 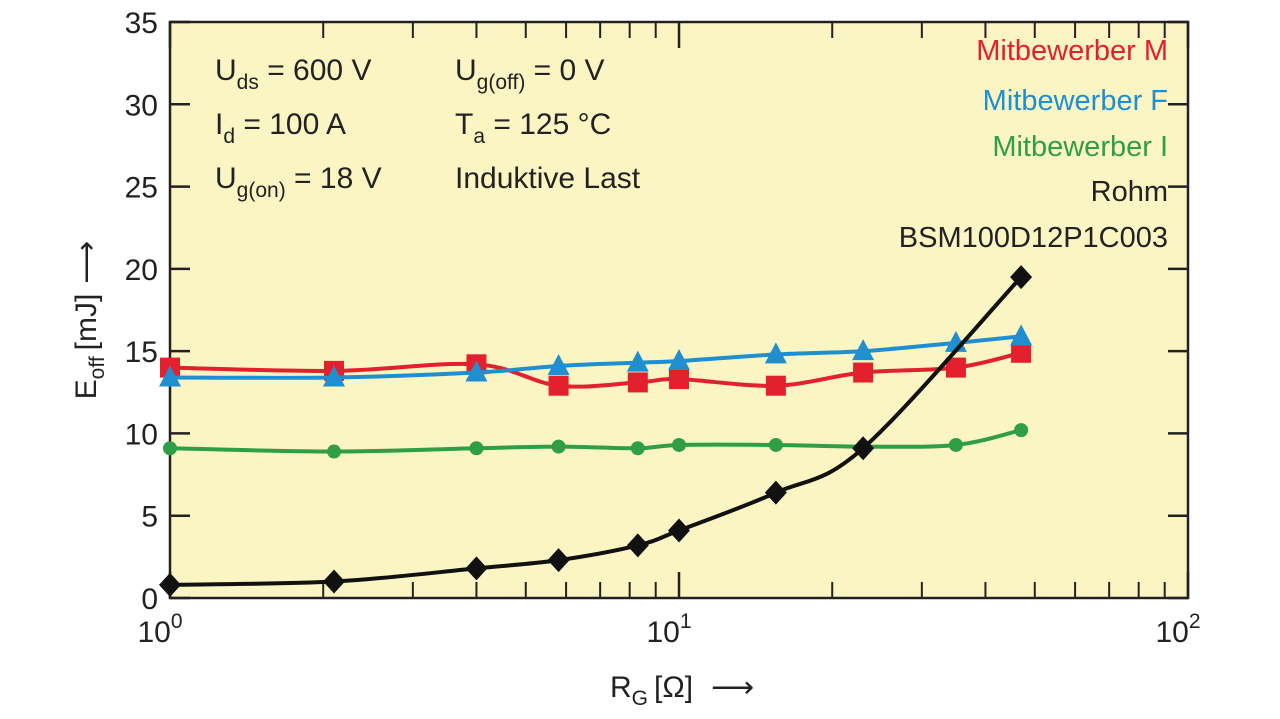 What do you see at coordinates (673, 687) in the screenshot?
I see `x-axis-title-unit: [Ω]` at bounding box center [673, 687].